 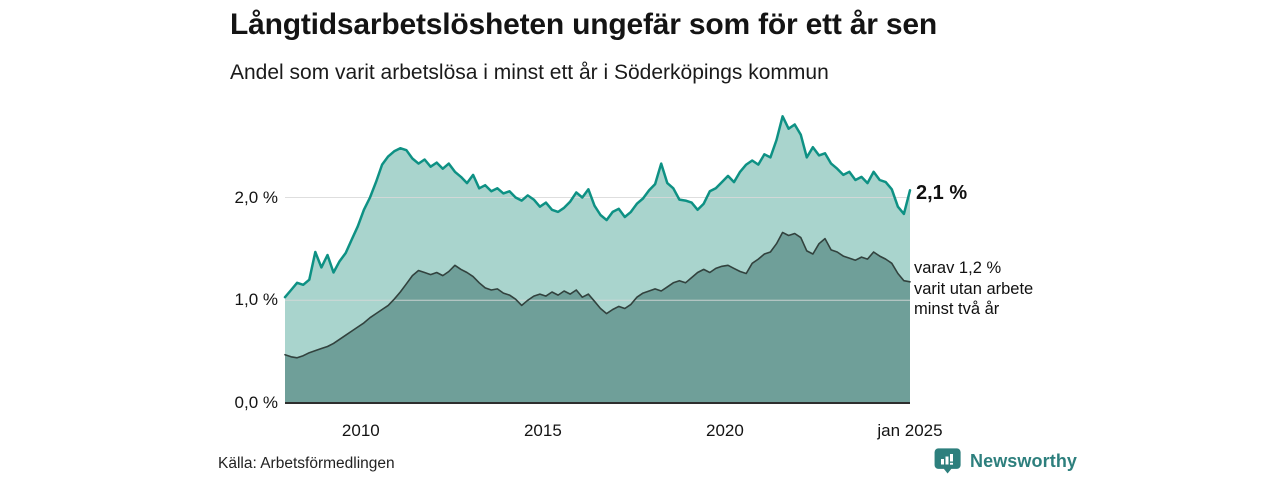 What do you see at coordinates (306, 463) in the screenshot?
I see `source-note: Källa: Arbetsförmedlingen` at bounding box center [306, 463].